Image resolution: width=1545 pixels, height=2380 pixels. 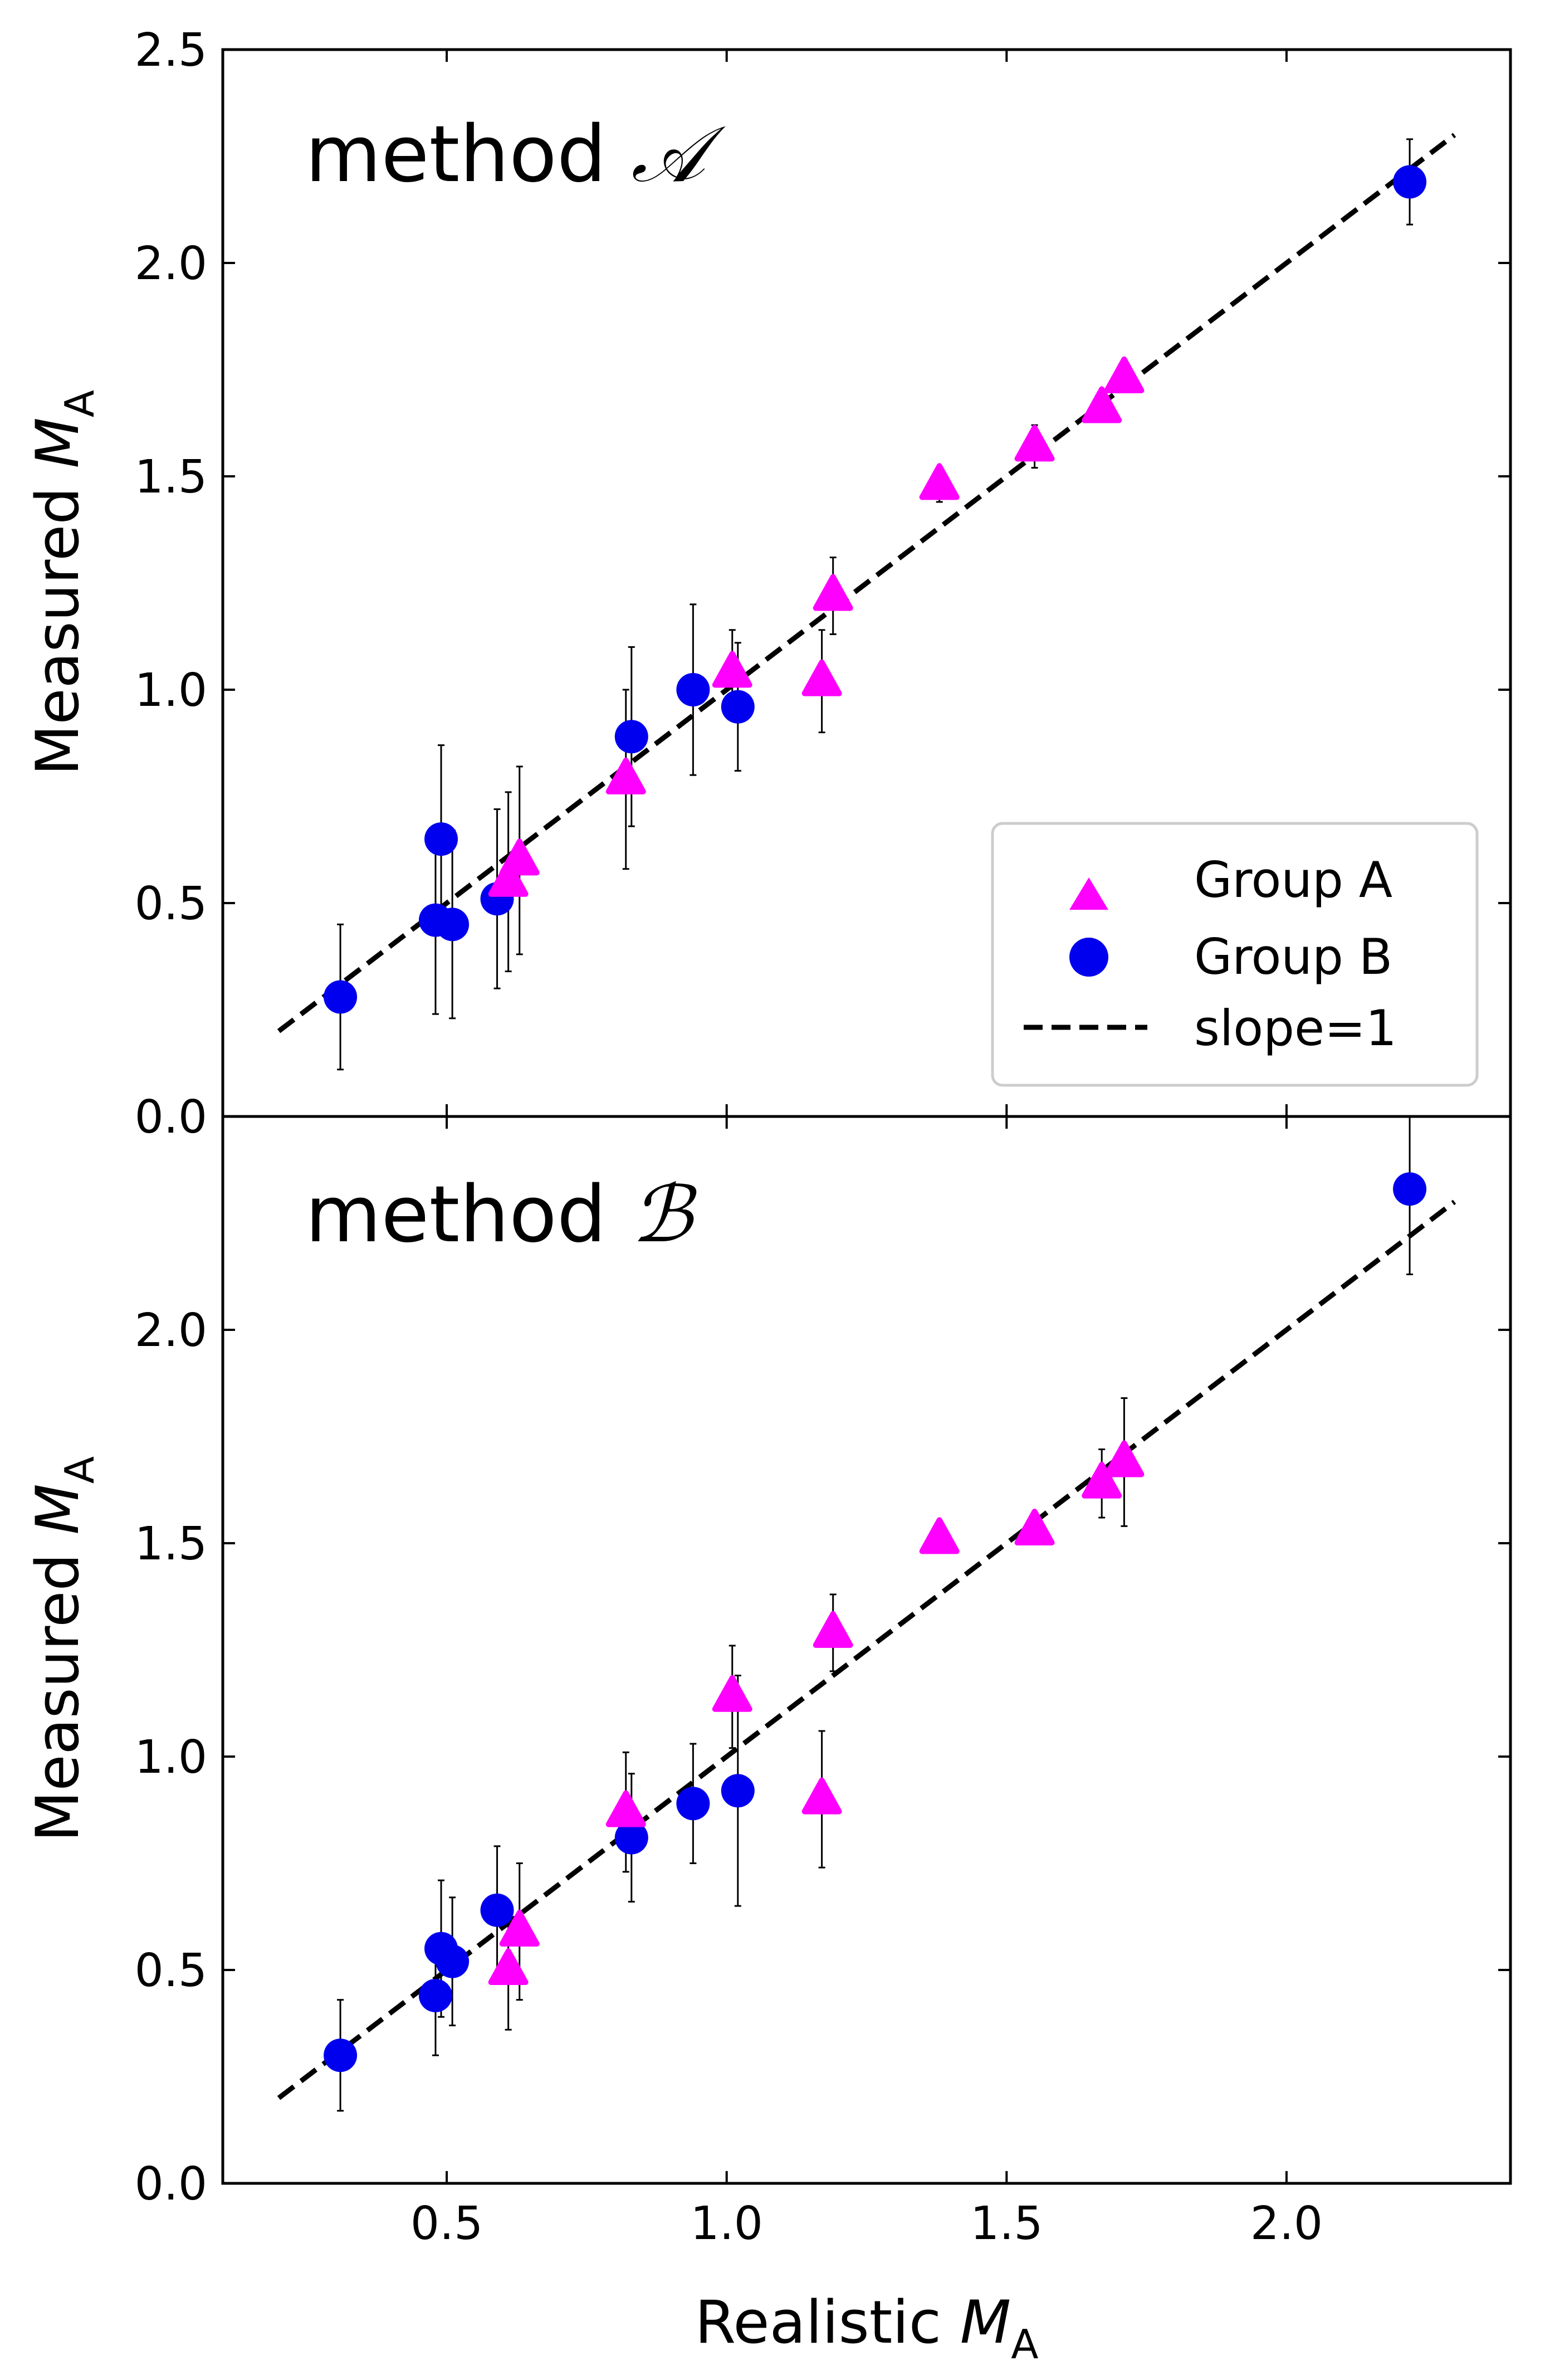 What do you see at coordinates (63, 583) in the screenshot?
I see `top-y-axis-label: Measured MA` at bounding box center [63, 583].